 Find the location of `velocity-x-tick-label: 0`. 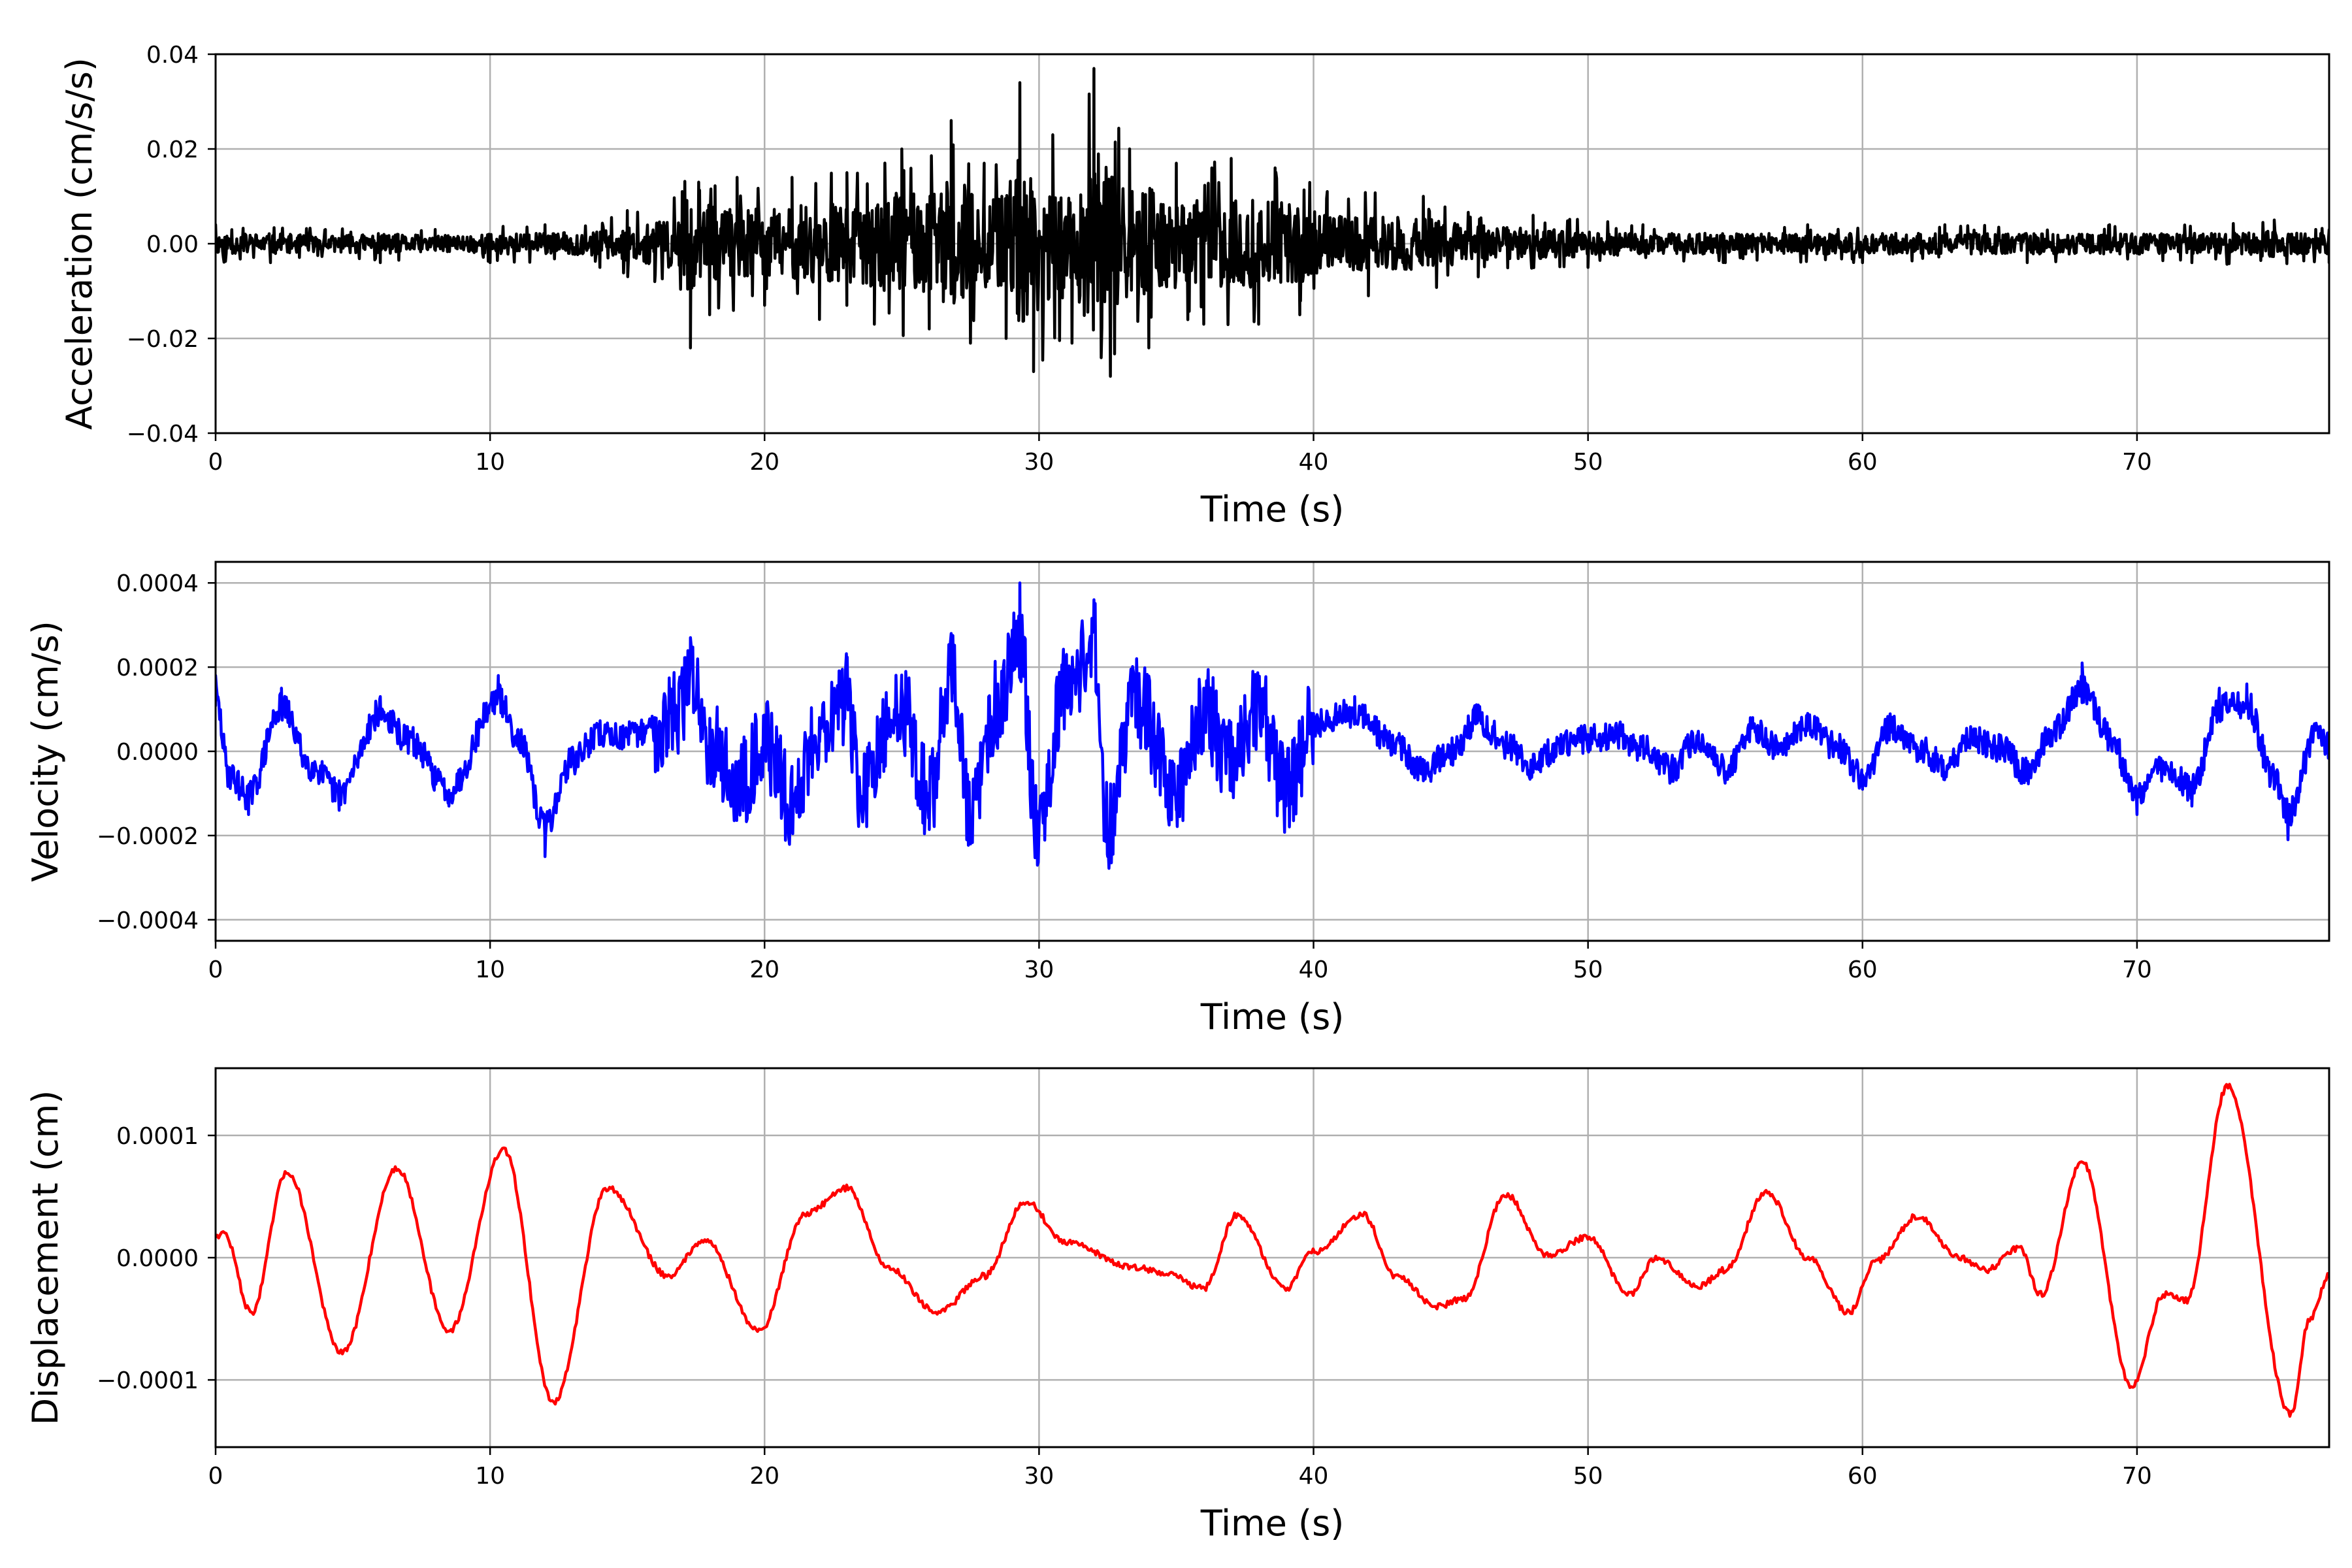

velocity-x-tick-label: 0 is located at coordinates (215, 969).